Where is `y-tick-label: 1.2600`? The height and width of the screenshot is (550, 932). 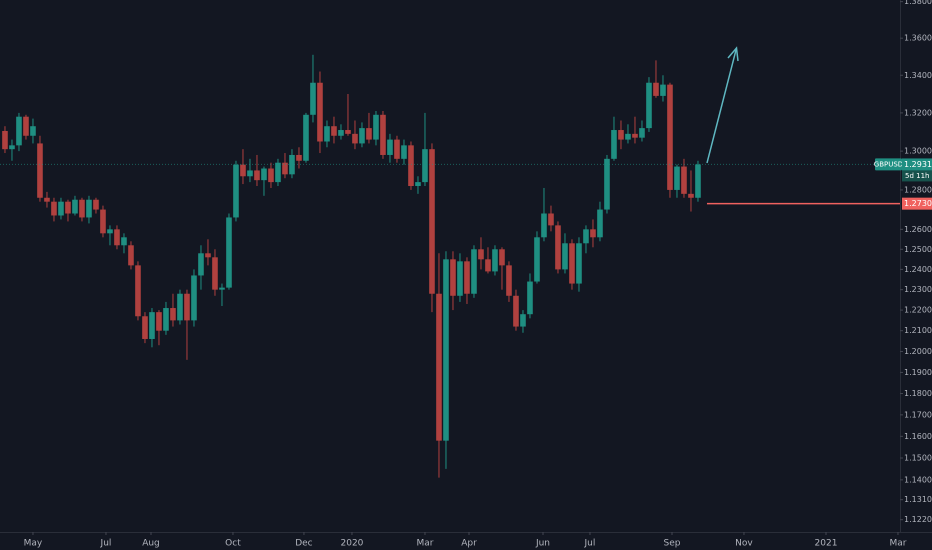
y-tick-label: 1.2600 is located at coordinates (918, 229).